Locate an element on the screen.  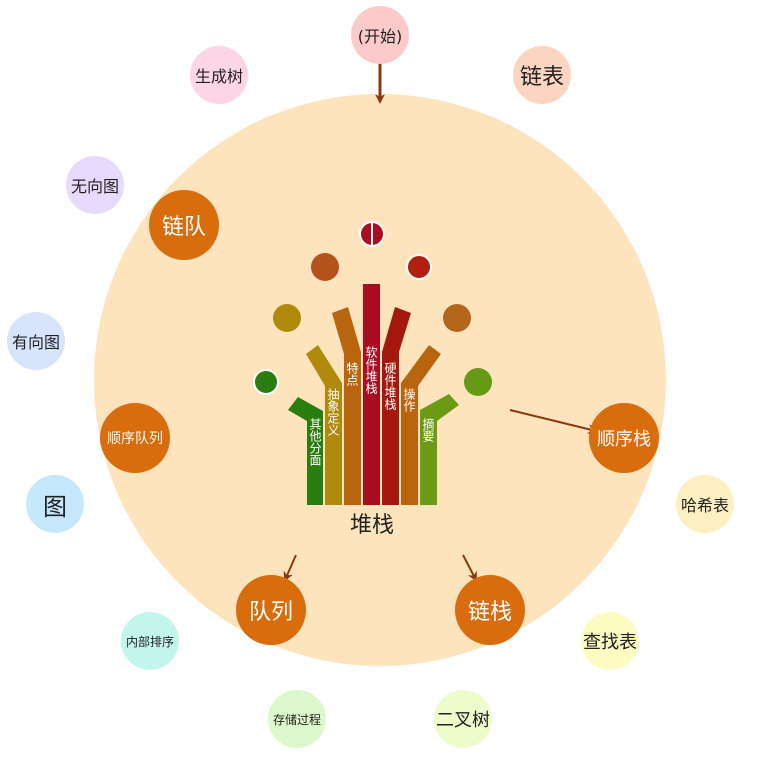
node-directed-graph: 有向图 is located at coordinates (36, 341).